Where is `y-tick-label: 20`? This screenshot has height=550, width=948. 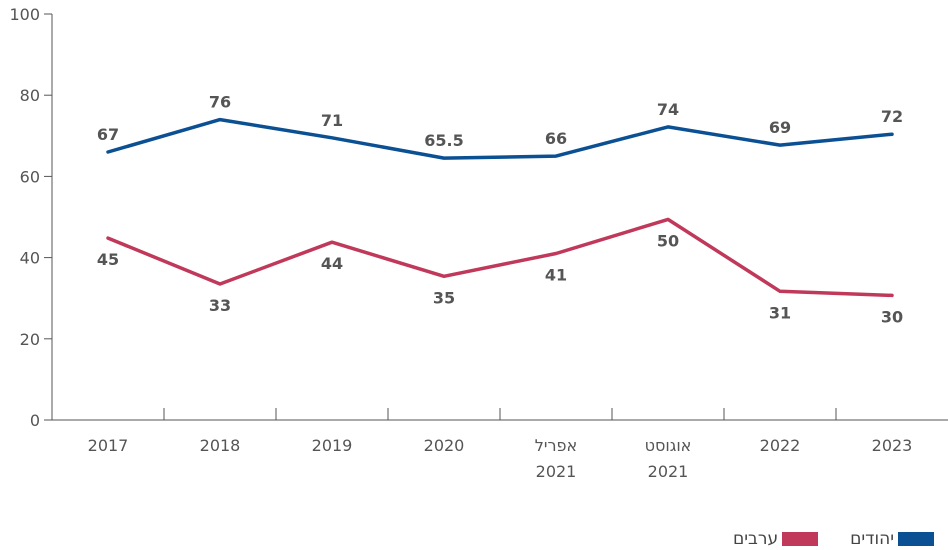
y-tick-label: 20 is located at coordinates (30, 339).